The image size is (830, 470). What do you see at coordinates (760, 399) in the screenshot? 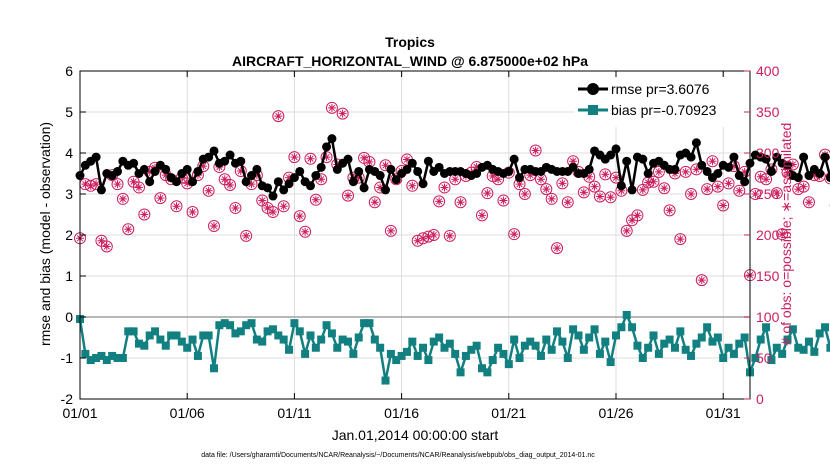
I see `y-right-tick-label: 0` at bounding box center [760, 399].